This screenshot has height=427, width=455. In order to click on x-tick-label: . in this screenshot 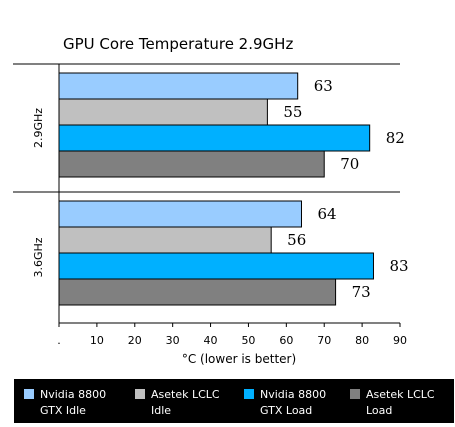, I will do `click(59, 340)`.